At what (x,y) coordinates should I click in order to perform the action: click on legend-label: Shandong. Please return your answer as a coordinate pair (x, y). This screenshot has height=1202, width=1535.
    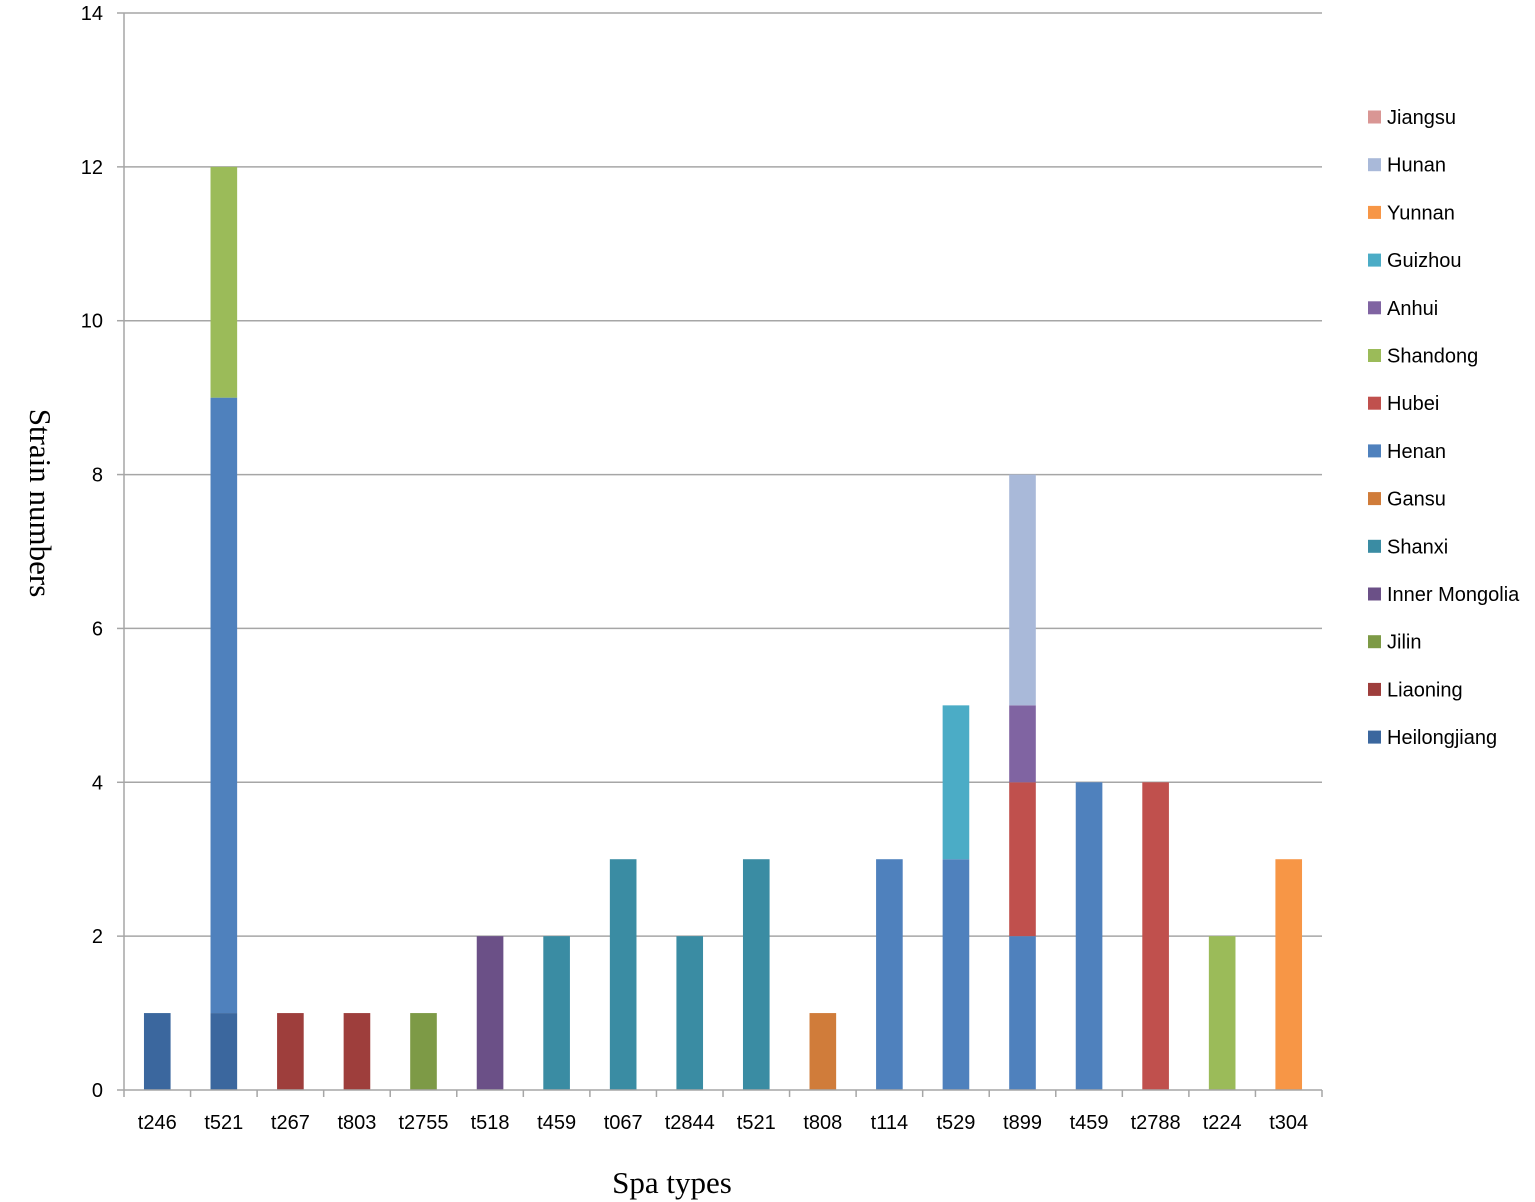
    Looking at the image, I should click on (1432, 357).